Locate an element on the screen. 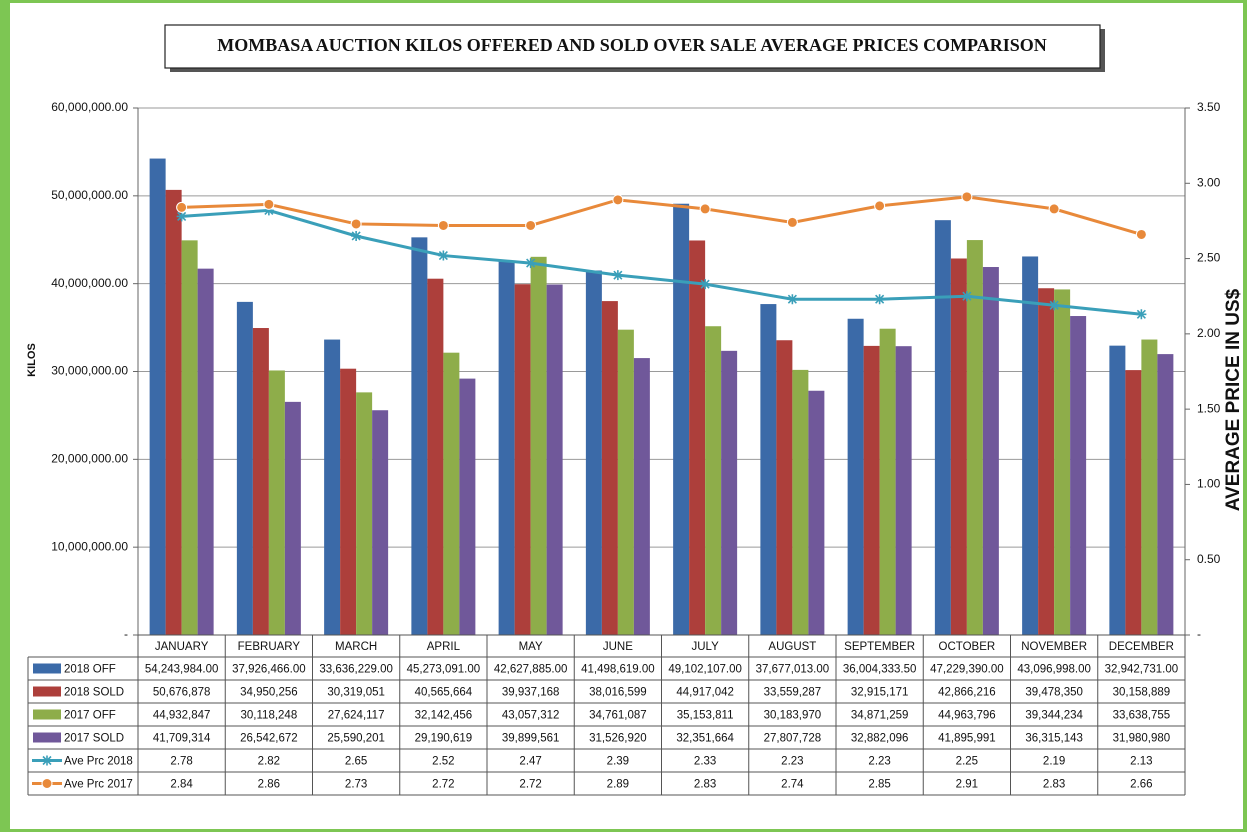 This screenshot has height=832, width=1247. legend-label: Ave Prc 2018 is located at coordinates (98, 762).